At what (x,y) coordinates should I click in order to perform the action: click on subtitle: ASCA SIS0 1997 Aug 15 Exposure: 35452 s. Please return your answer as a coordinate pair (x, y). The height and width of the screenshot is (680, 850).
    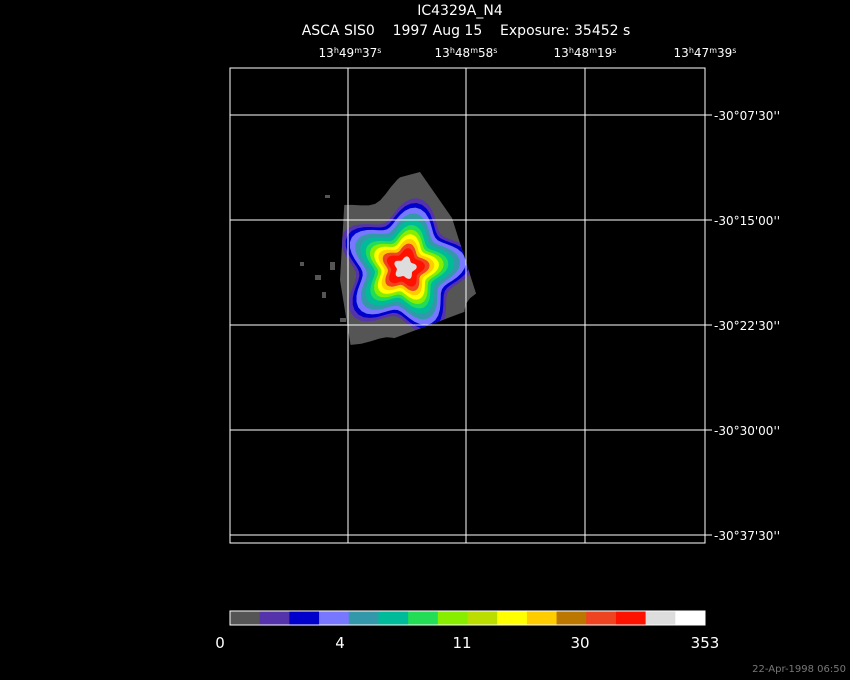
    Looking at the image, I should click on (466, 31).